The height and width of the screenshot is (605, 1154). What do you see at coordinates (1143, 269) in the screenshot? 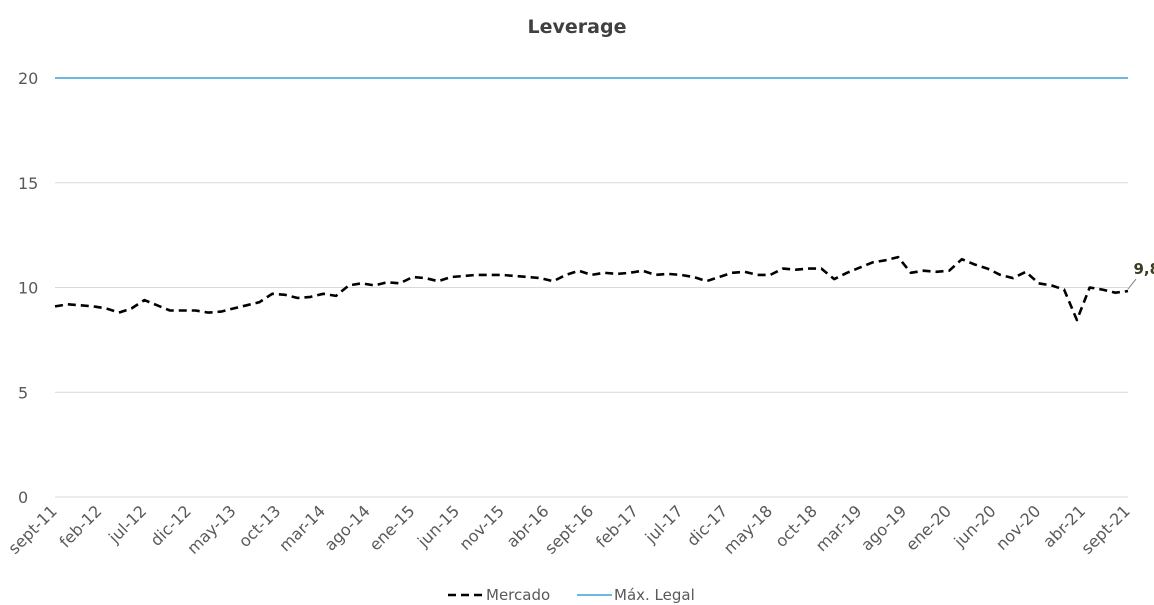
I see `data-label-last-value: 9,83` at bounding box center [1143, 269].